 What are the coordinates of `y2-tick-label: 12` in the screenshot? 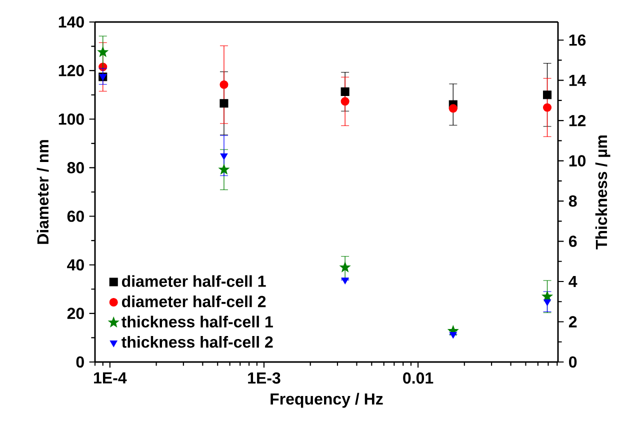 It's located at (577, 120).